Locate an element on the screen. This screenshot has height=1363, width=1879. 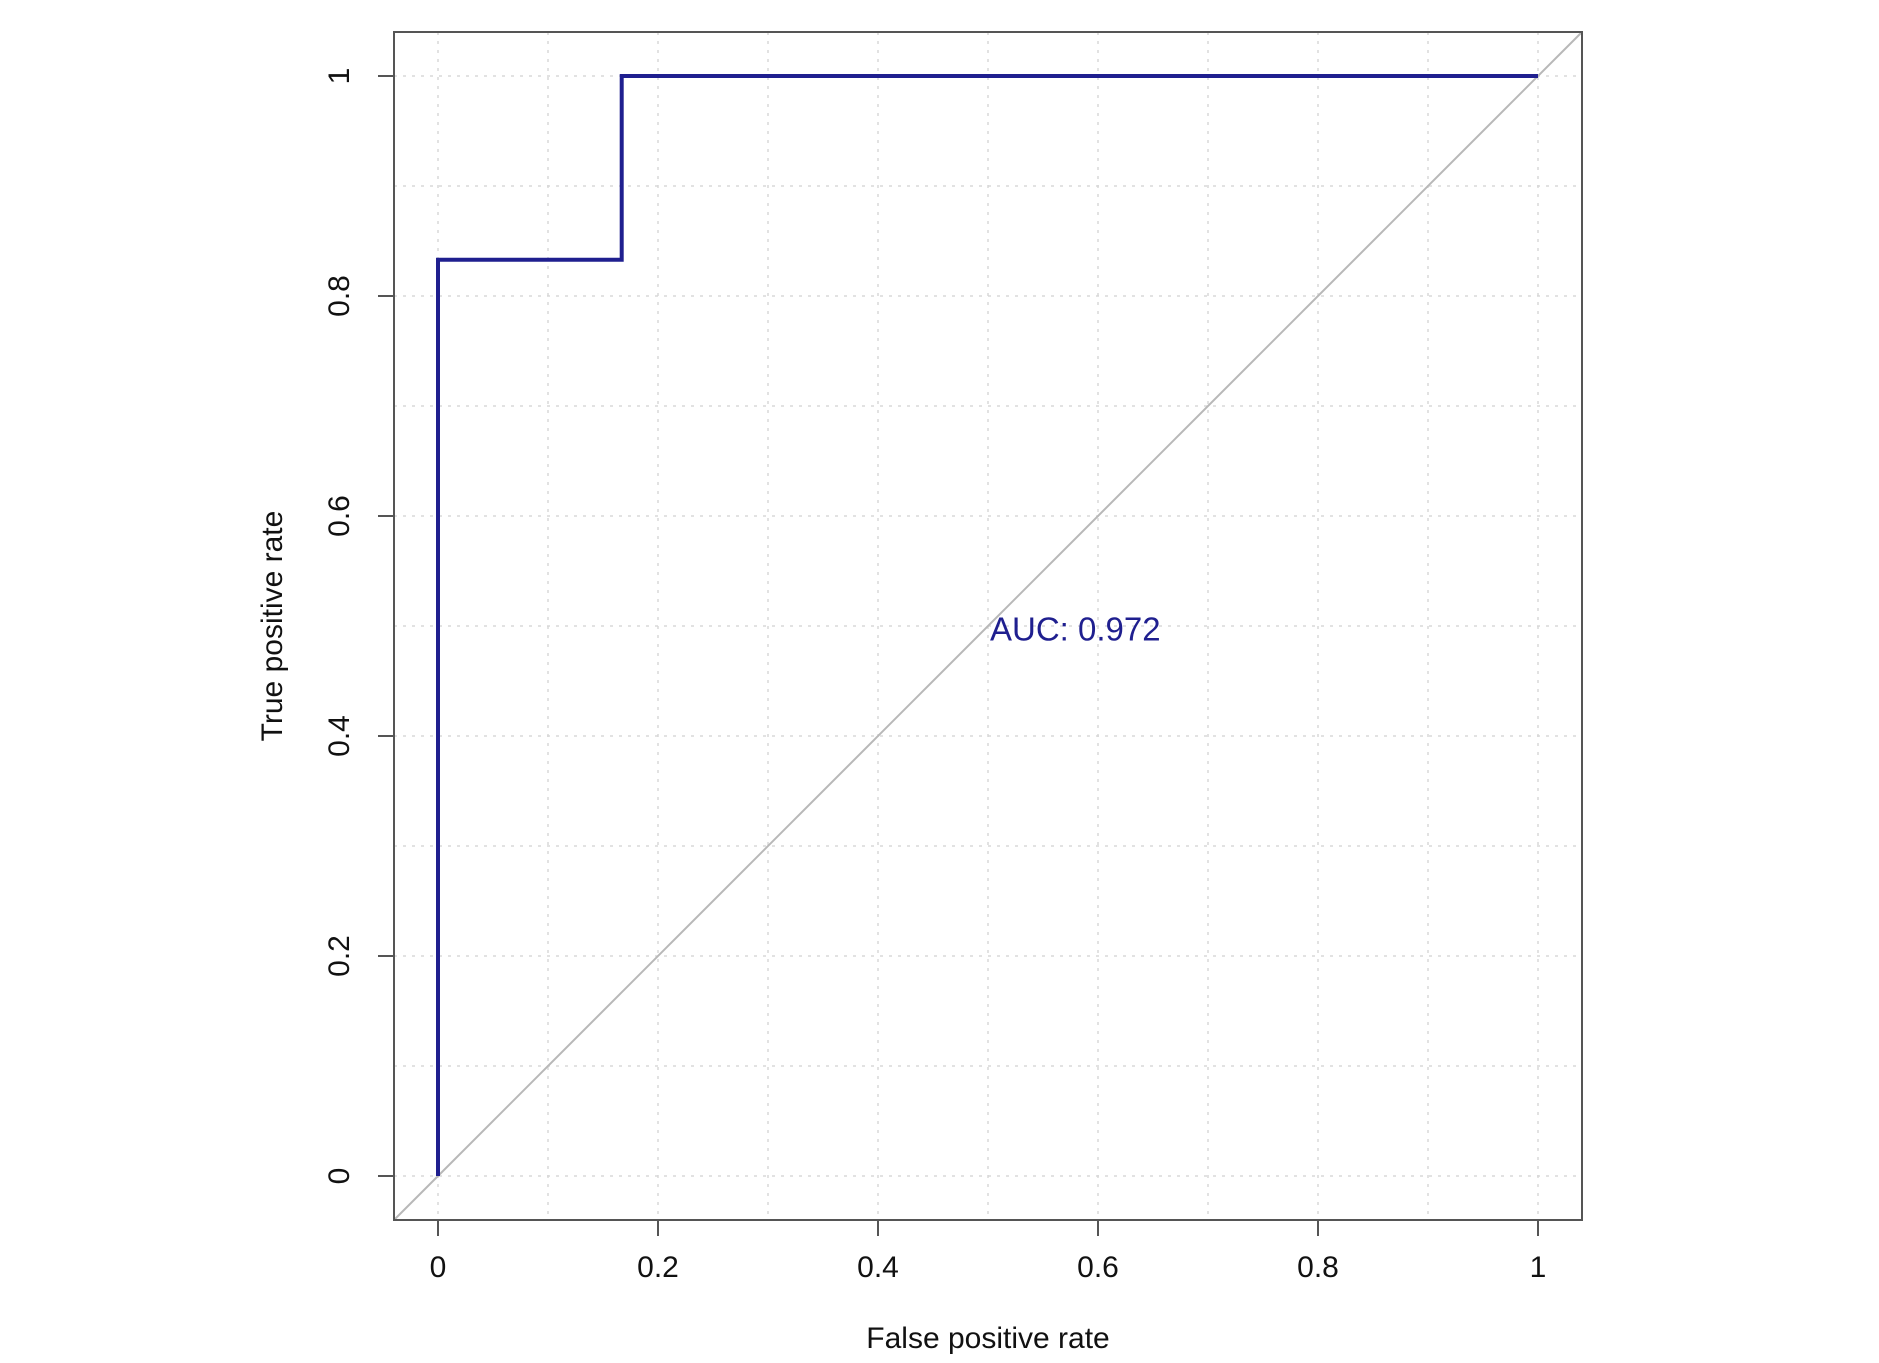
x-axis: 0 0.2 0.4 0.6 0.8 1 is located at coordinates (988, 1251).